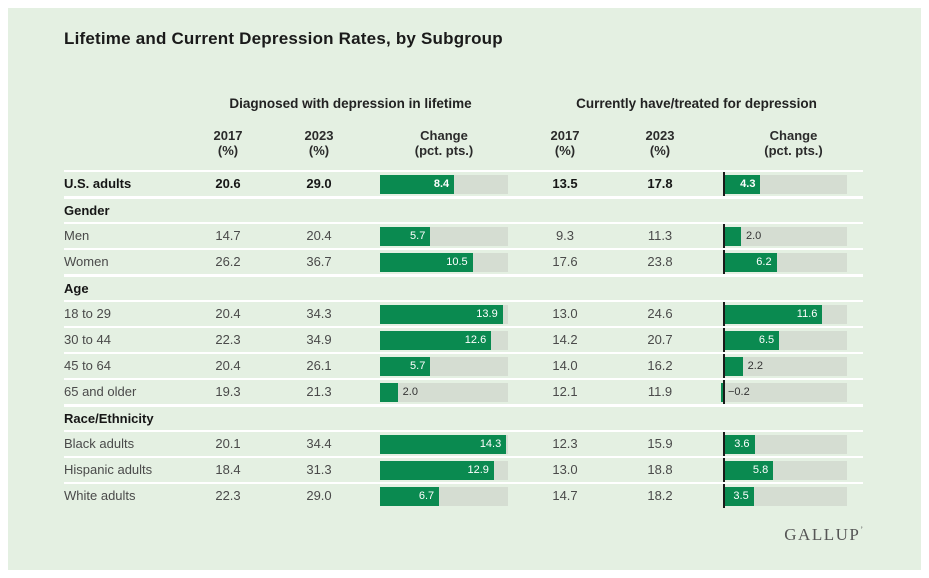 The width and height of the screenshot is (929, 578). What do you see at coordinates (319, 313) in the screenshot?
I see `value-2023-lifetime: 34.3` at bounding box center [319, 313].